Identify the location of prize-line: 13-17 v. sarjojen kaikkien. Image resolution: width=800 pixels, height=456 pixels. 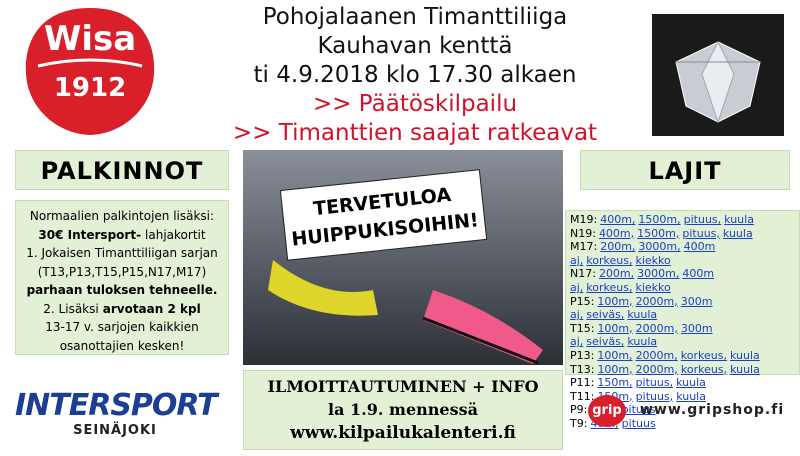
(122, 327).